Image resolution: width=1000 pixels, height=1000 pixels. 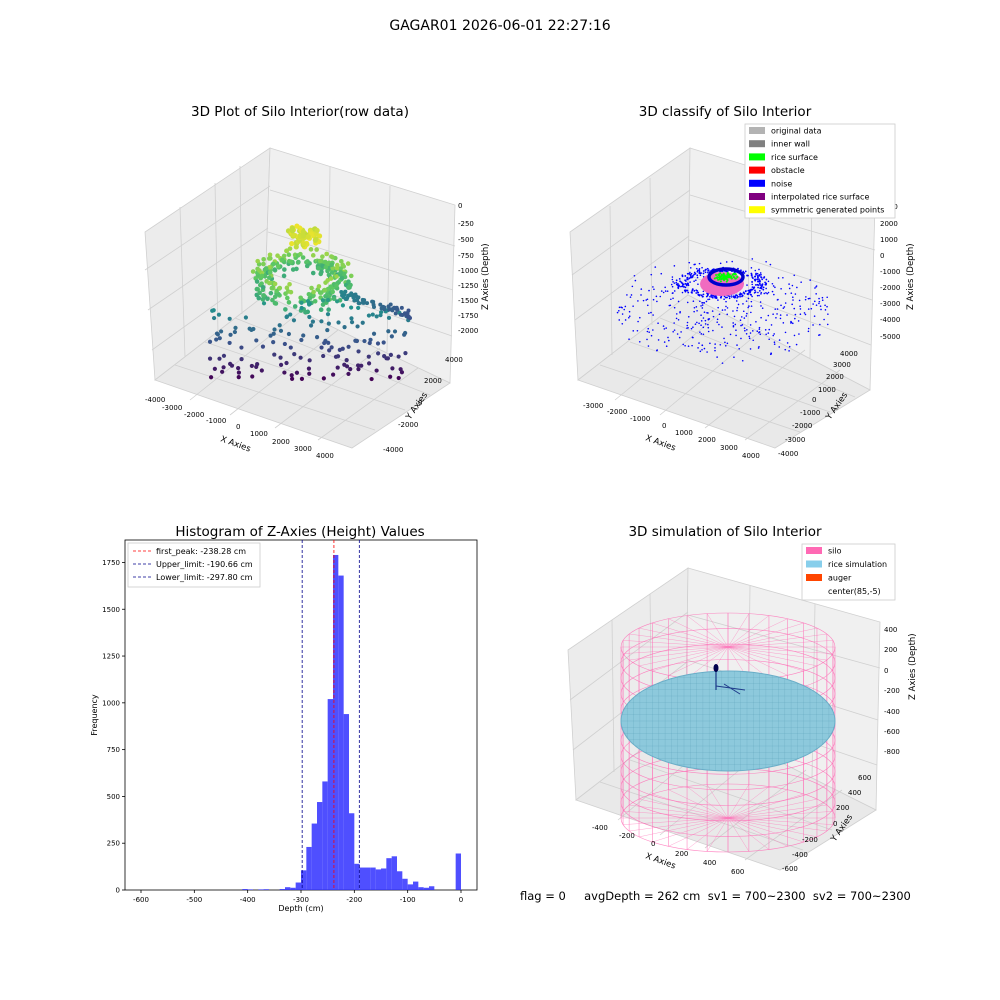 What do you see at coordinates (113, 797) in the screenshot?
I see `histogram-y-tick-label: 500` at bounding box center [113, 797].